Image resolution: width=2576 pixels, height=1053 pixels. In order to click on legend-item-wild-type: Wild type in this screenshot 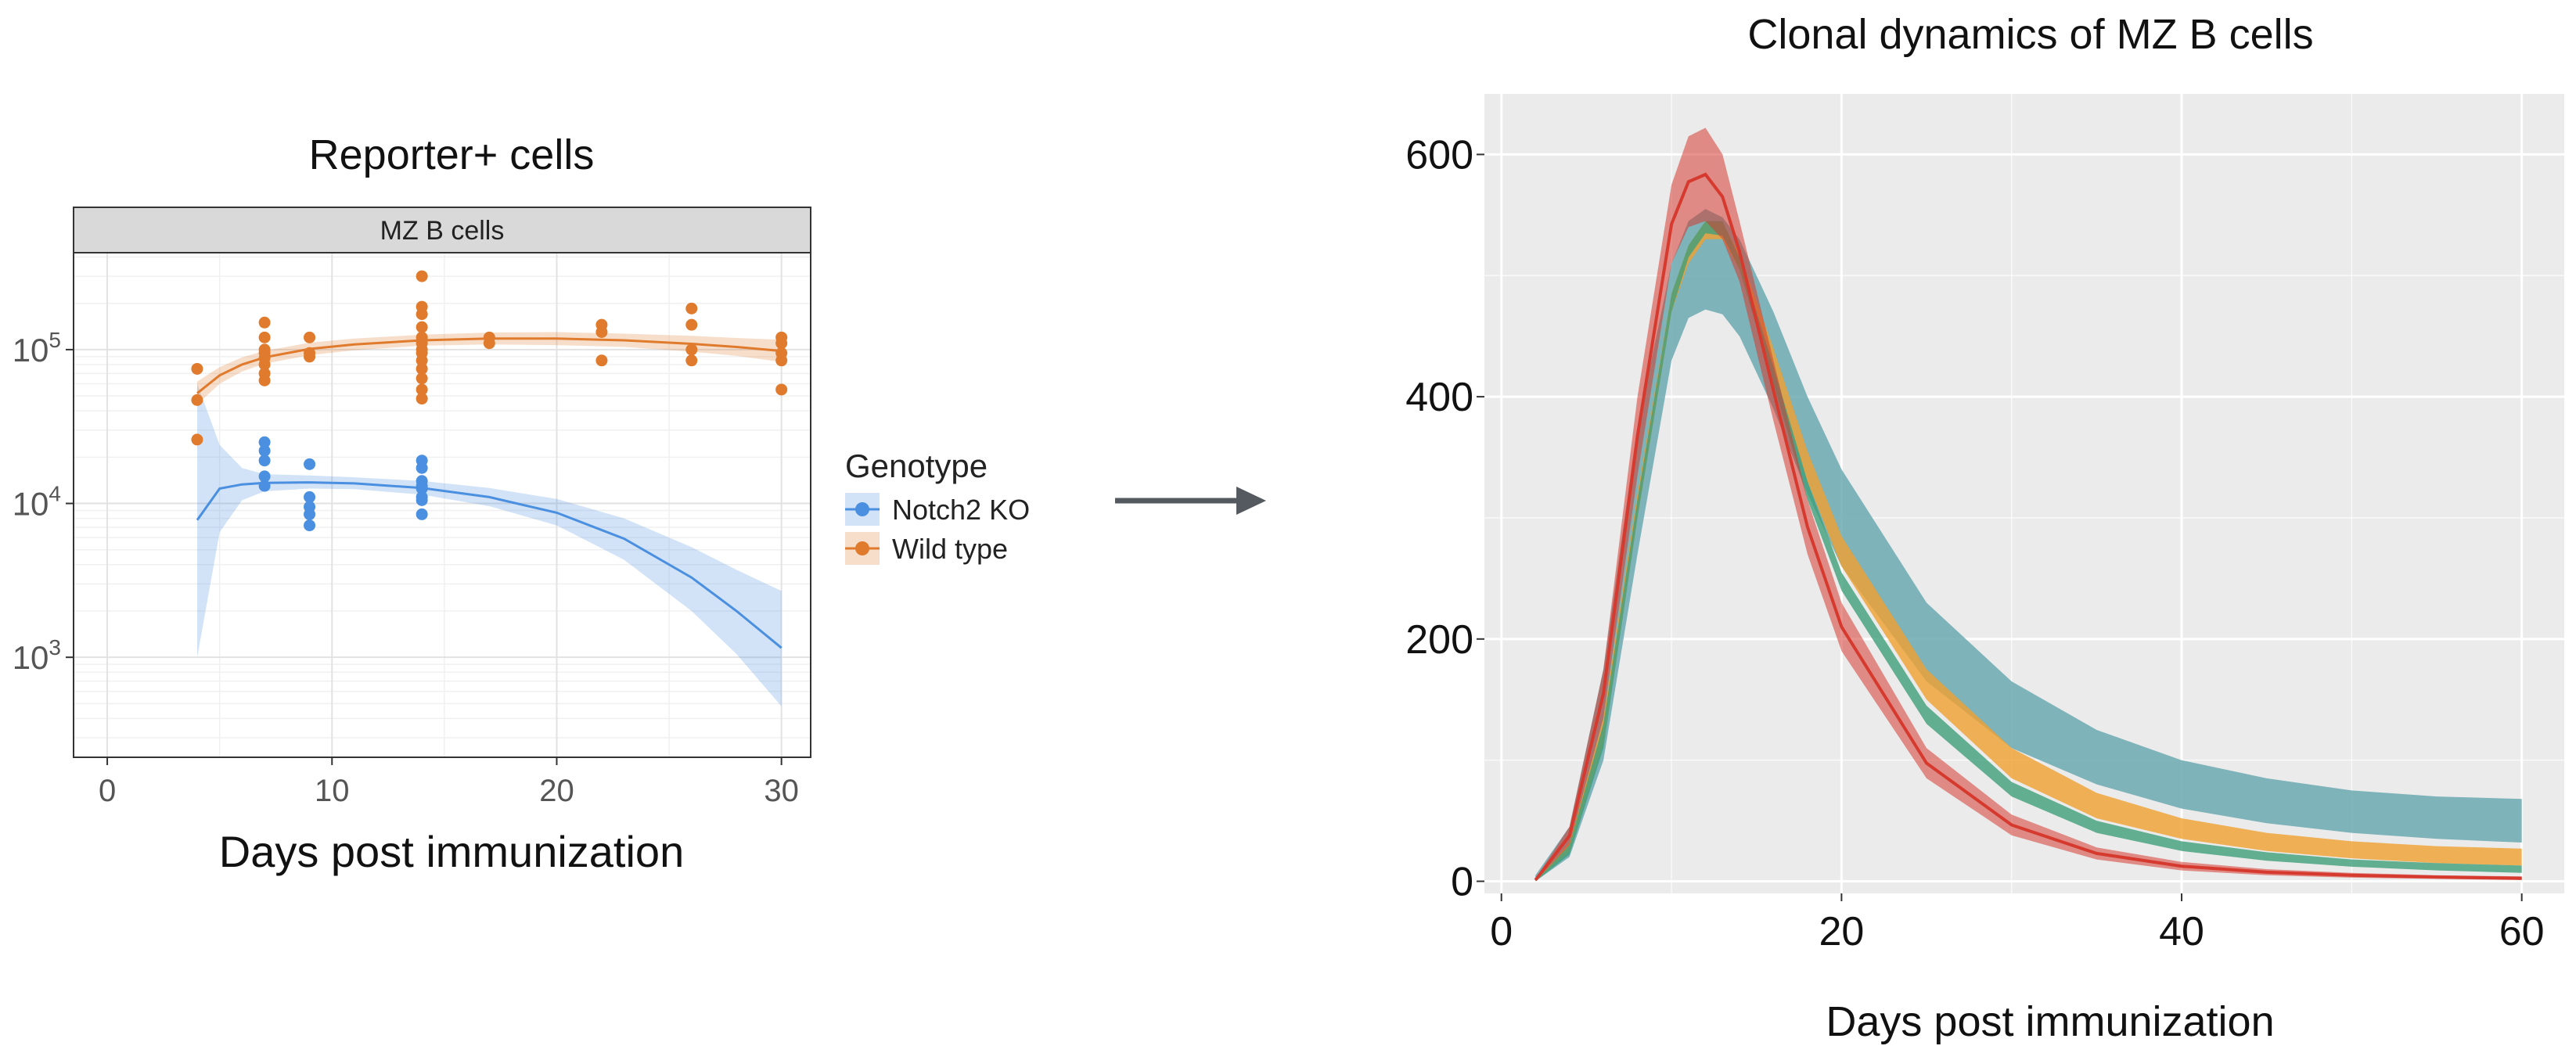, I will do `click(927, 548)`.